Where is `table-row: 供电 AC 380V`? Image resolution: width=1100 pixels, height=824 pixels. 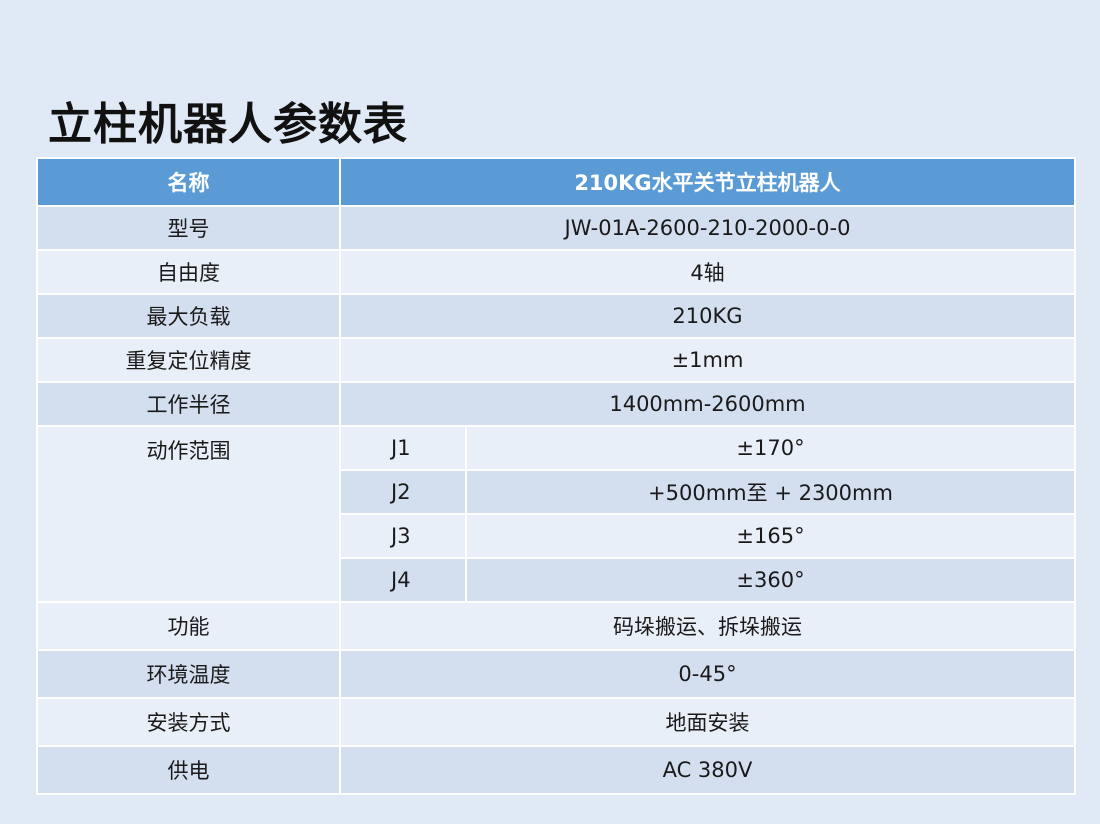 table-row: 供电 AC 380V is located at coordinates (556, 770).